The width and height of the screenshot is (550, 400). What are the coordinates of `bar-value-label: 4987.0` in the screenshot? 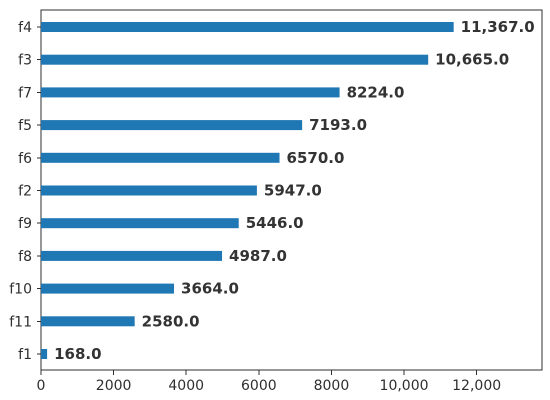 It's located at (258, 256).